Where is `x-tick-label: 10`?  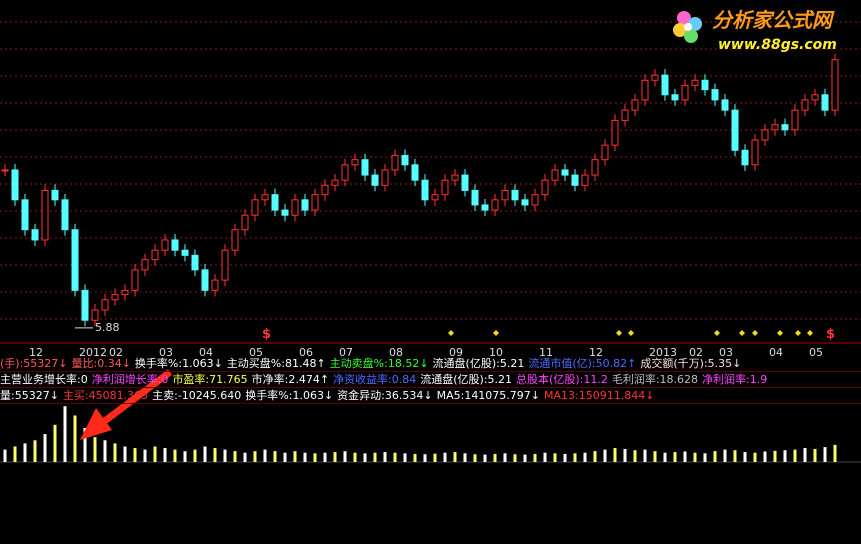 x-tick-label: 10 is located at coordinates (496, 352).